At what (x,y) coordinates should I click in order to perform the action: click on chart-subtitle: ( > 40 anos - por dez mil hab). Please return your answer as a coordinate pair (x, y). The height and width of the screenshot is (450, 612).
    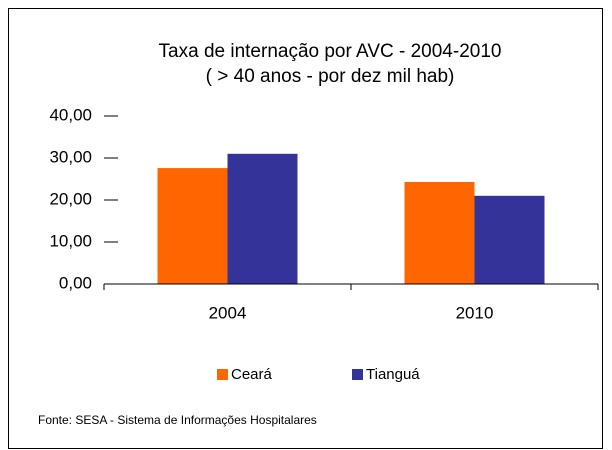
    Looking at the image, I should click on (330, 76).